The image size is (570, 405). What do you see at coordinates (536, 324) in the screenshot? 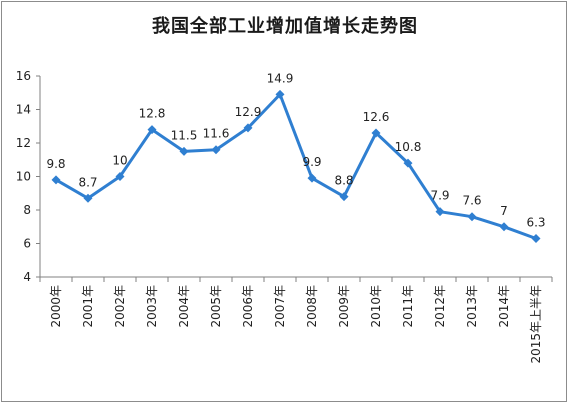
I see `x-tick-label: 2015年上半年` at bounding box center [536, 324].